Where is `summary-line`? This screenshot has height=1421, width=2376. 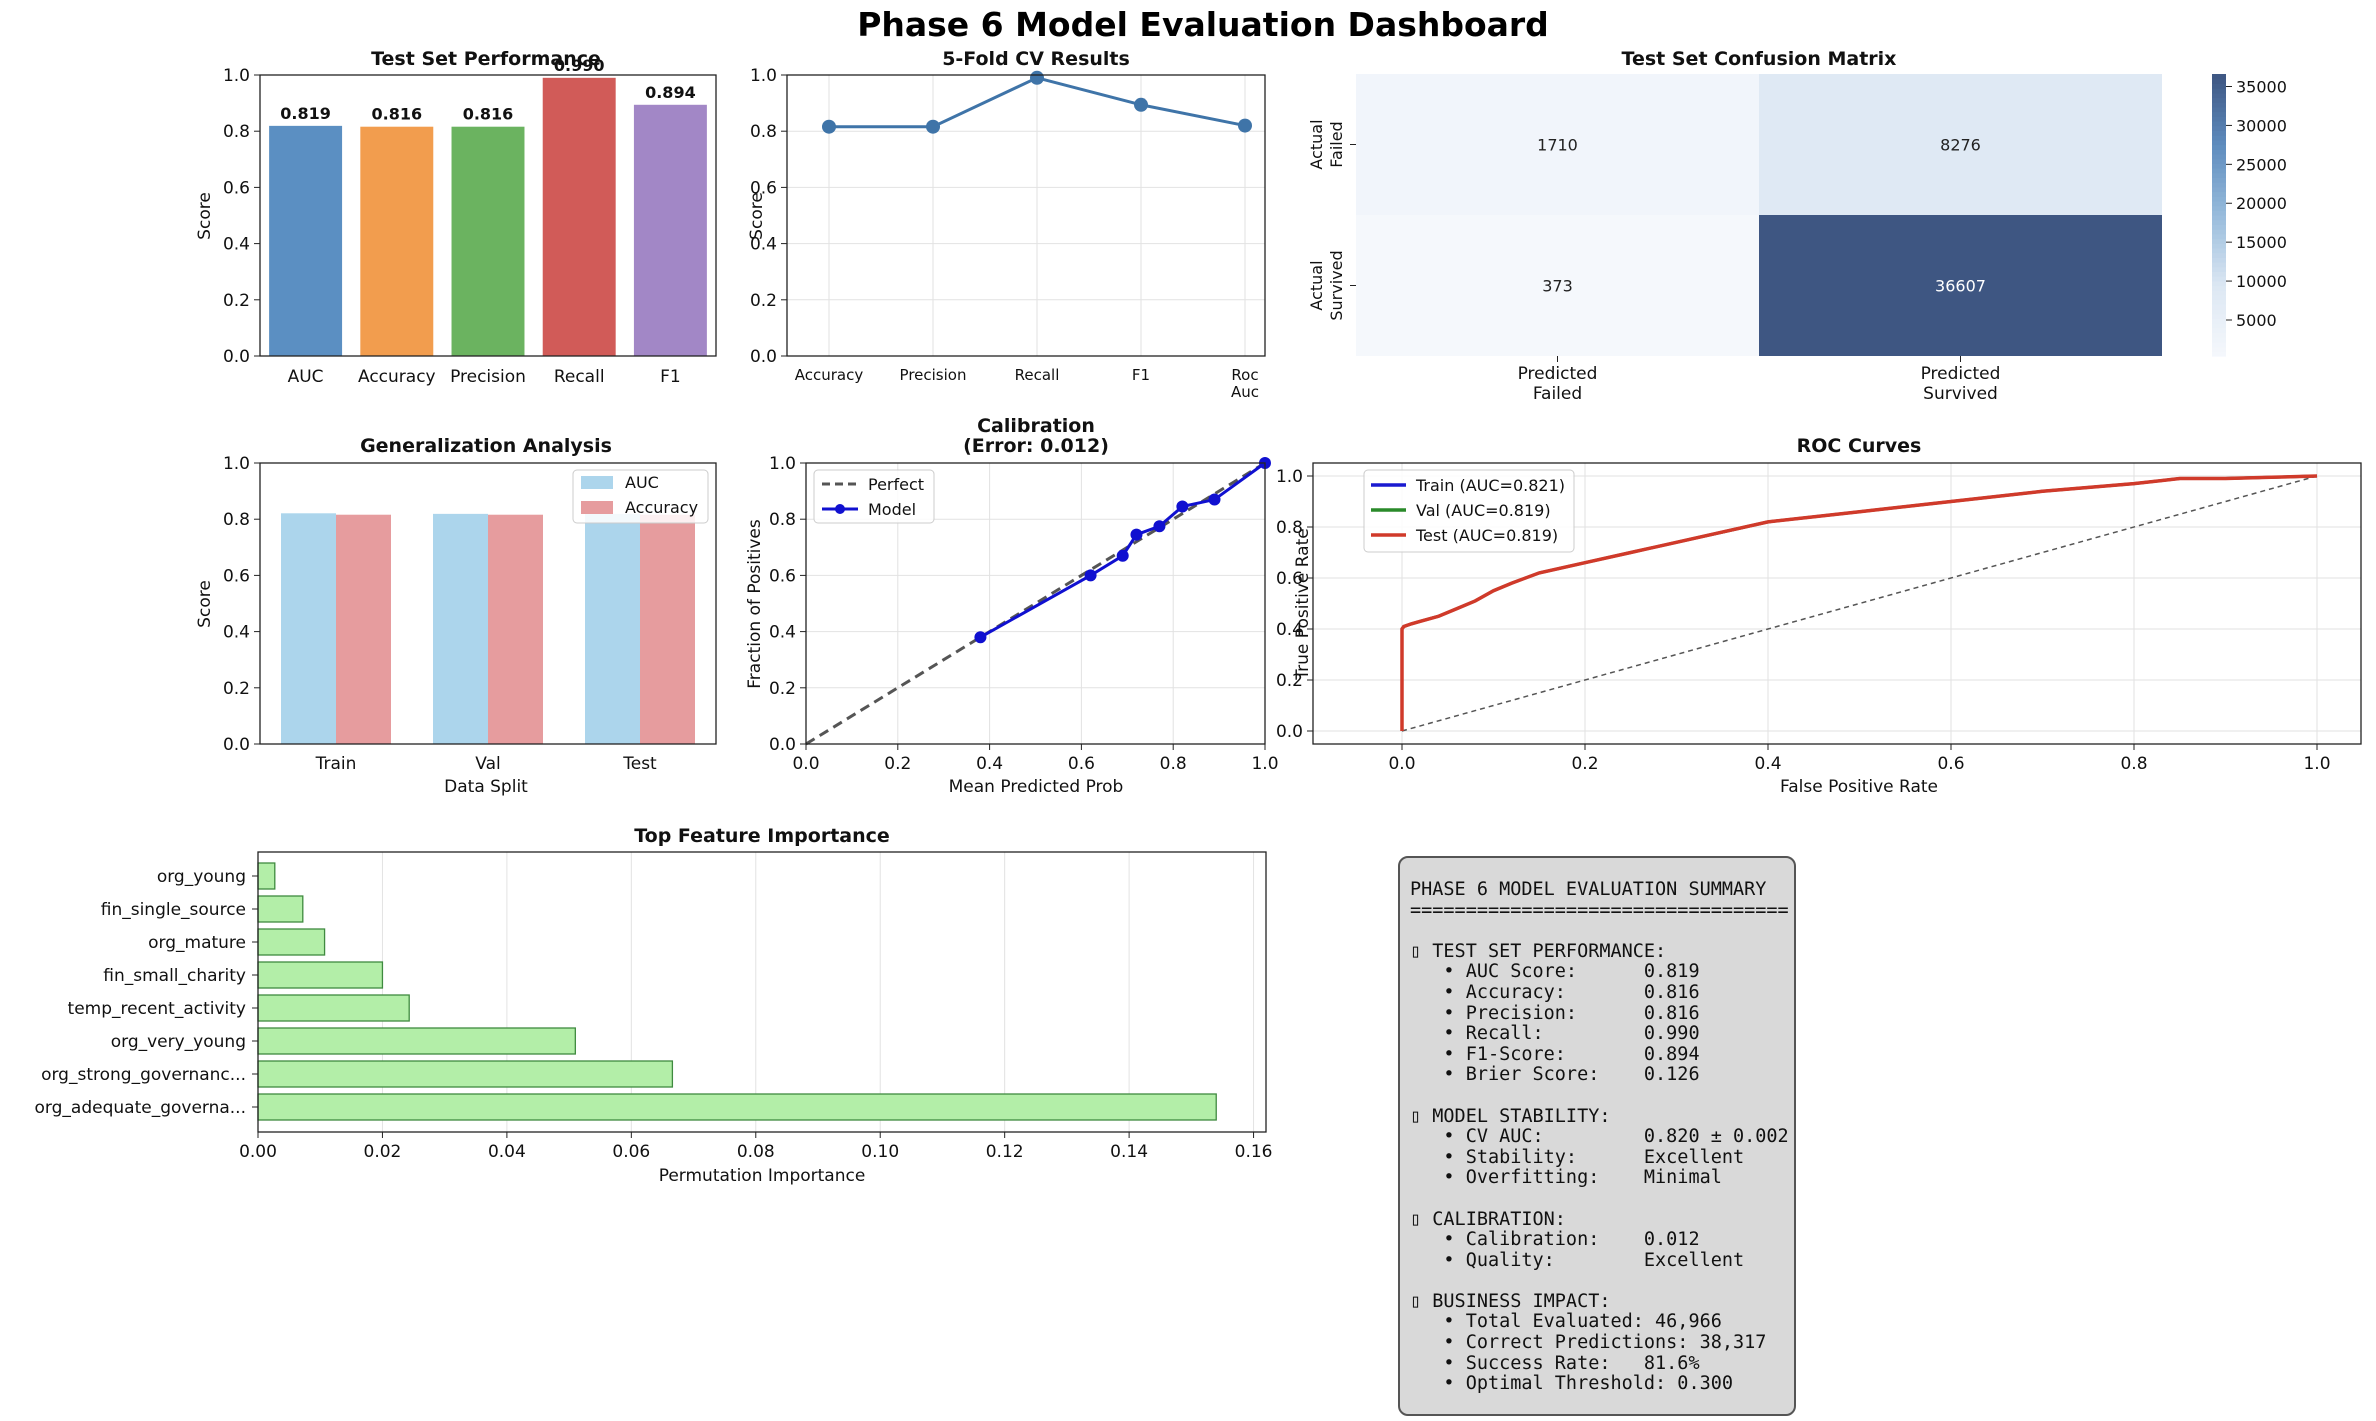
summary-line is located at coordinates (1602, 931).